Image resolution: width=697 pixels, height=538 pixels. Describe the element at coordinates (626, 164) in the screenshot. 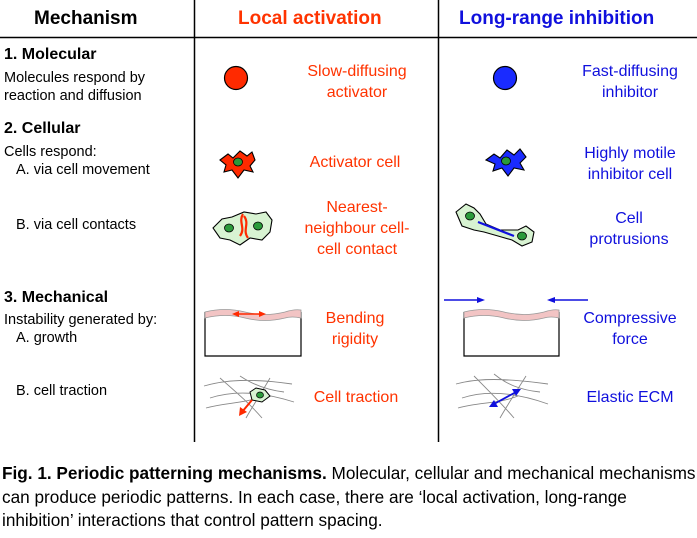

I see `highly-motile-inhibitor-cell-label: Highly motile inhibitor cell` at that location.